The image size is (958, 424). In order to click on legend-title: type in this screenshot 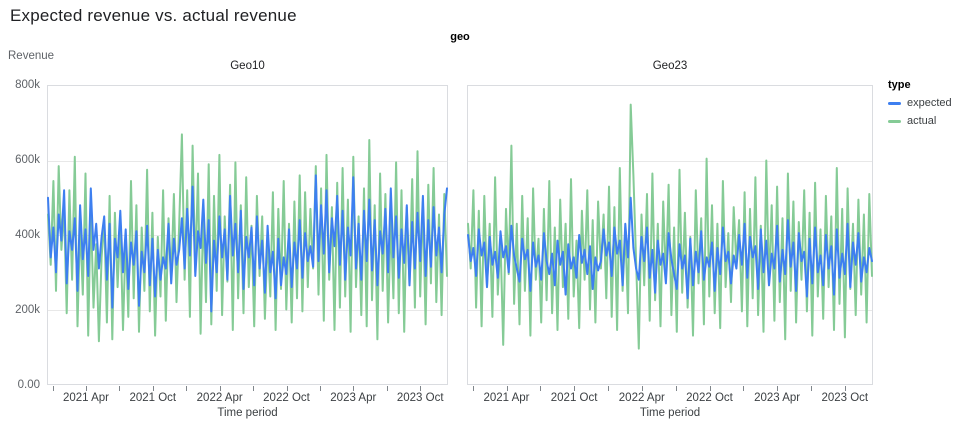, I will do `click(899, 85)`.